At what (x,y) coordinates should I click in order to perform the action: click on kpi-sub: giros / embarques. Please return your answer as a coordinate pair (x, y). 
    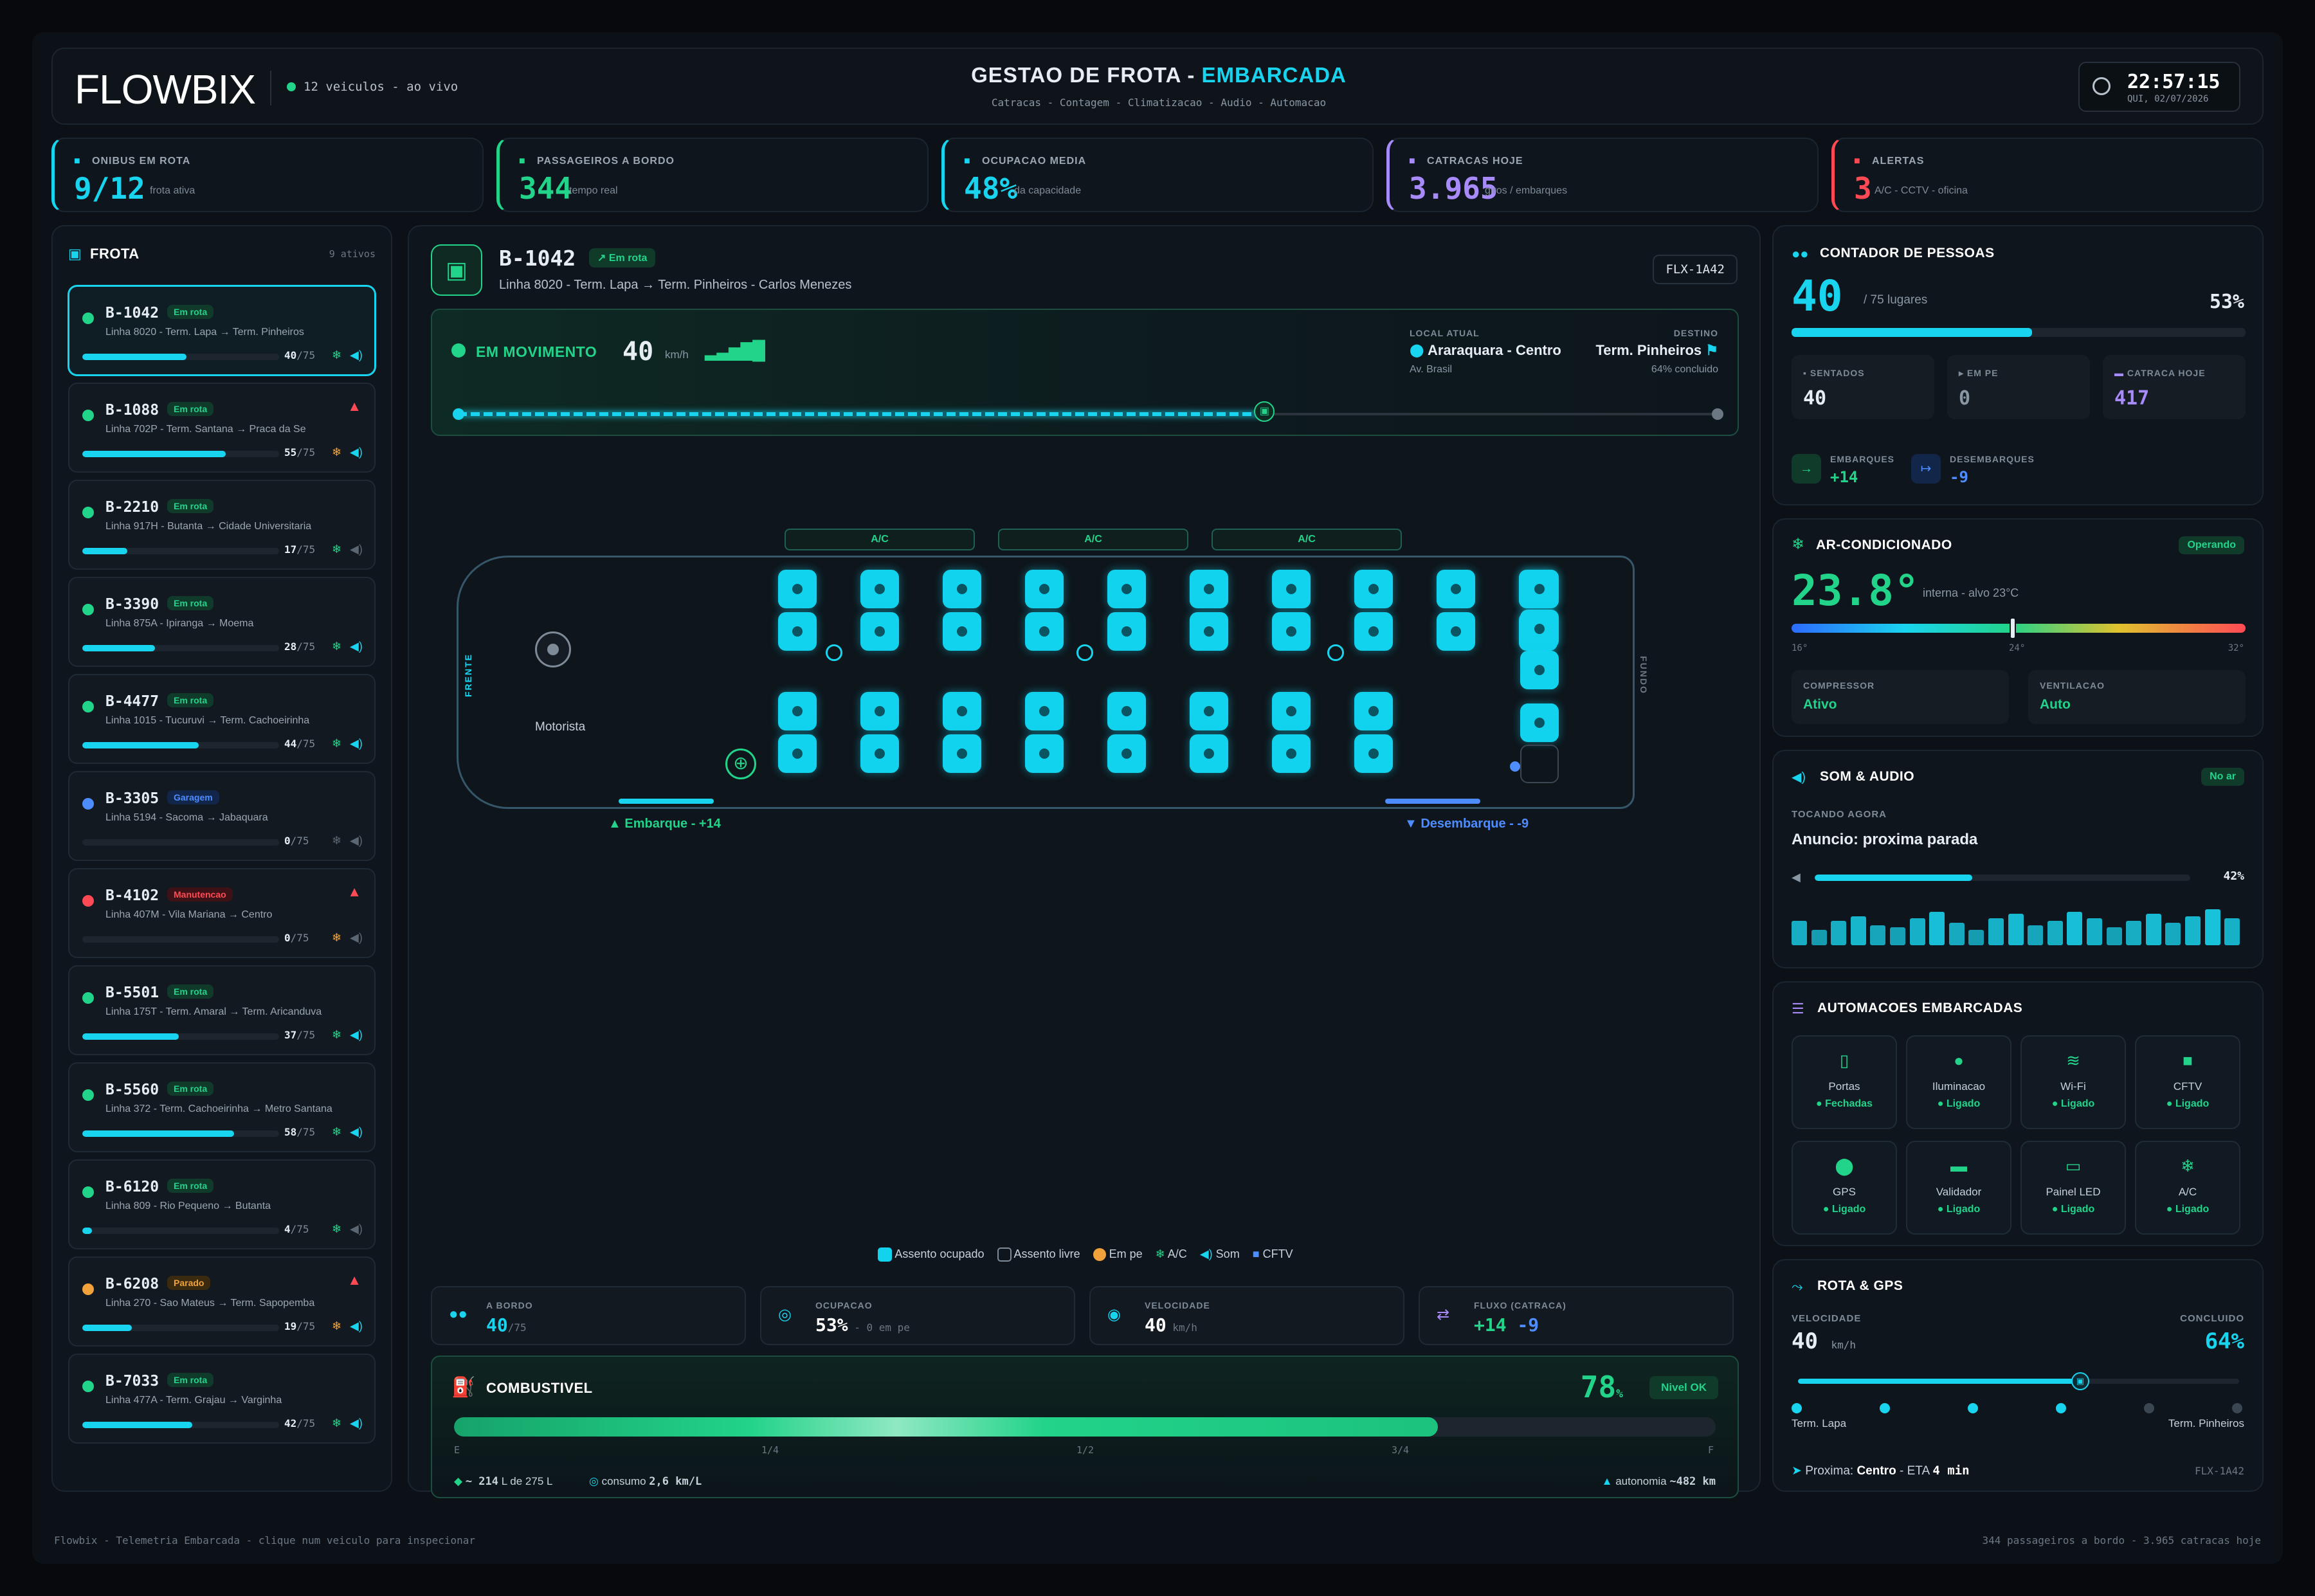
    Looking at the image, I should click on (1526, 190).